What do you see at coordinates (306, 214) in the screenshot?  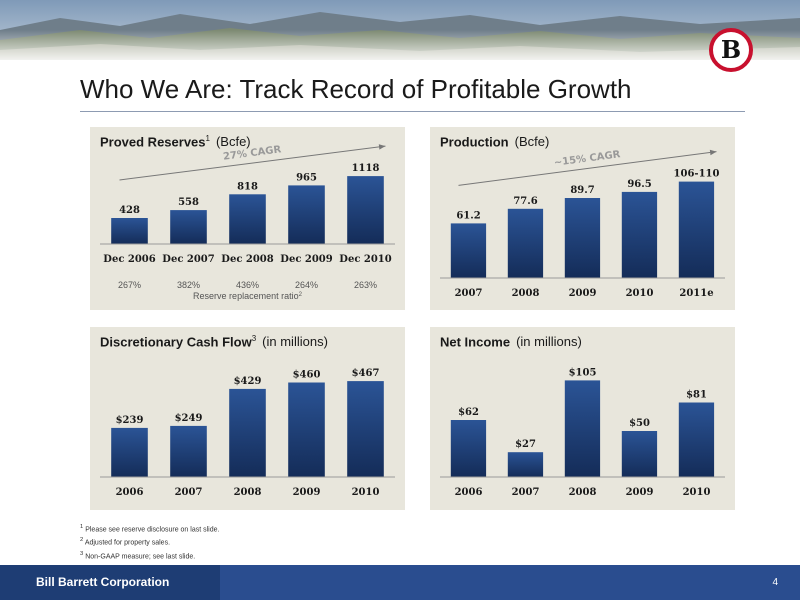 I see `bar-dec-2009` at bounding box center [306, 214].